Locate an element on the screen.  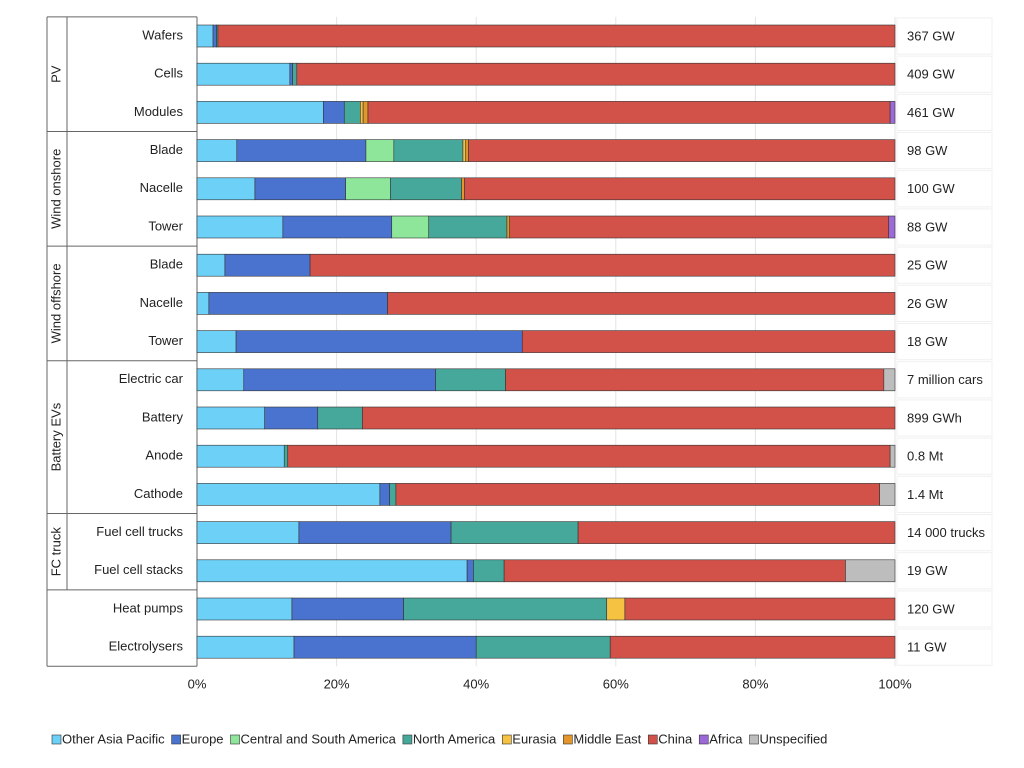
group-label: FC truck is located at coordinates (55, 552).